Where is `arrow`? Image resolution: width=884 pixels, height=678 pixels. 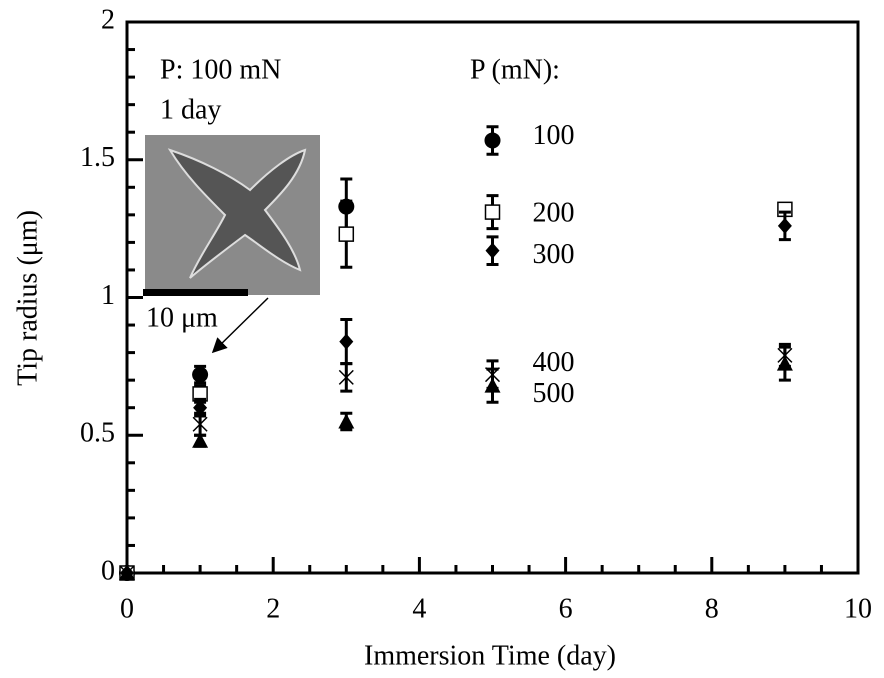
arrow is located at coordinates (240, 325).